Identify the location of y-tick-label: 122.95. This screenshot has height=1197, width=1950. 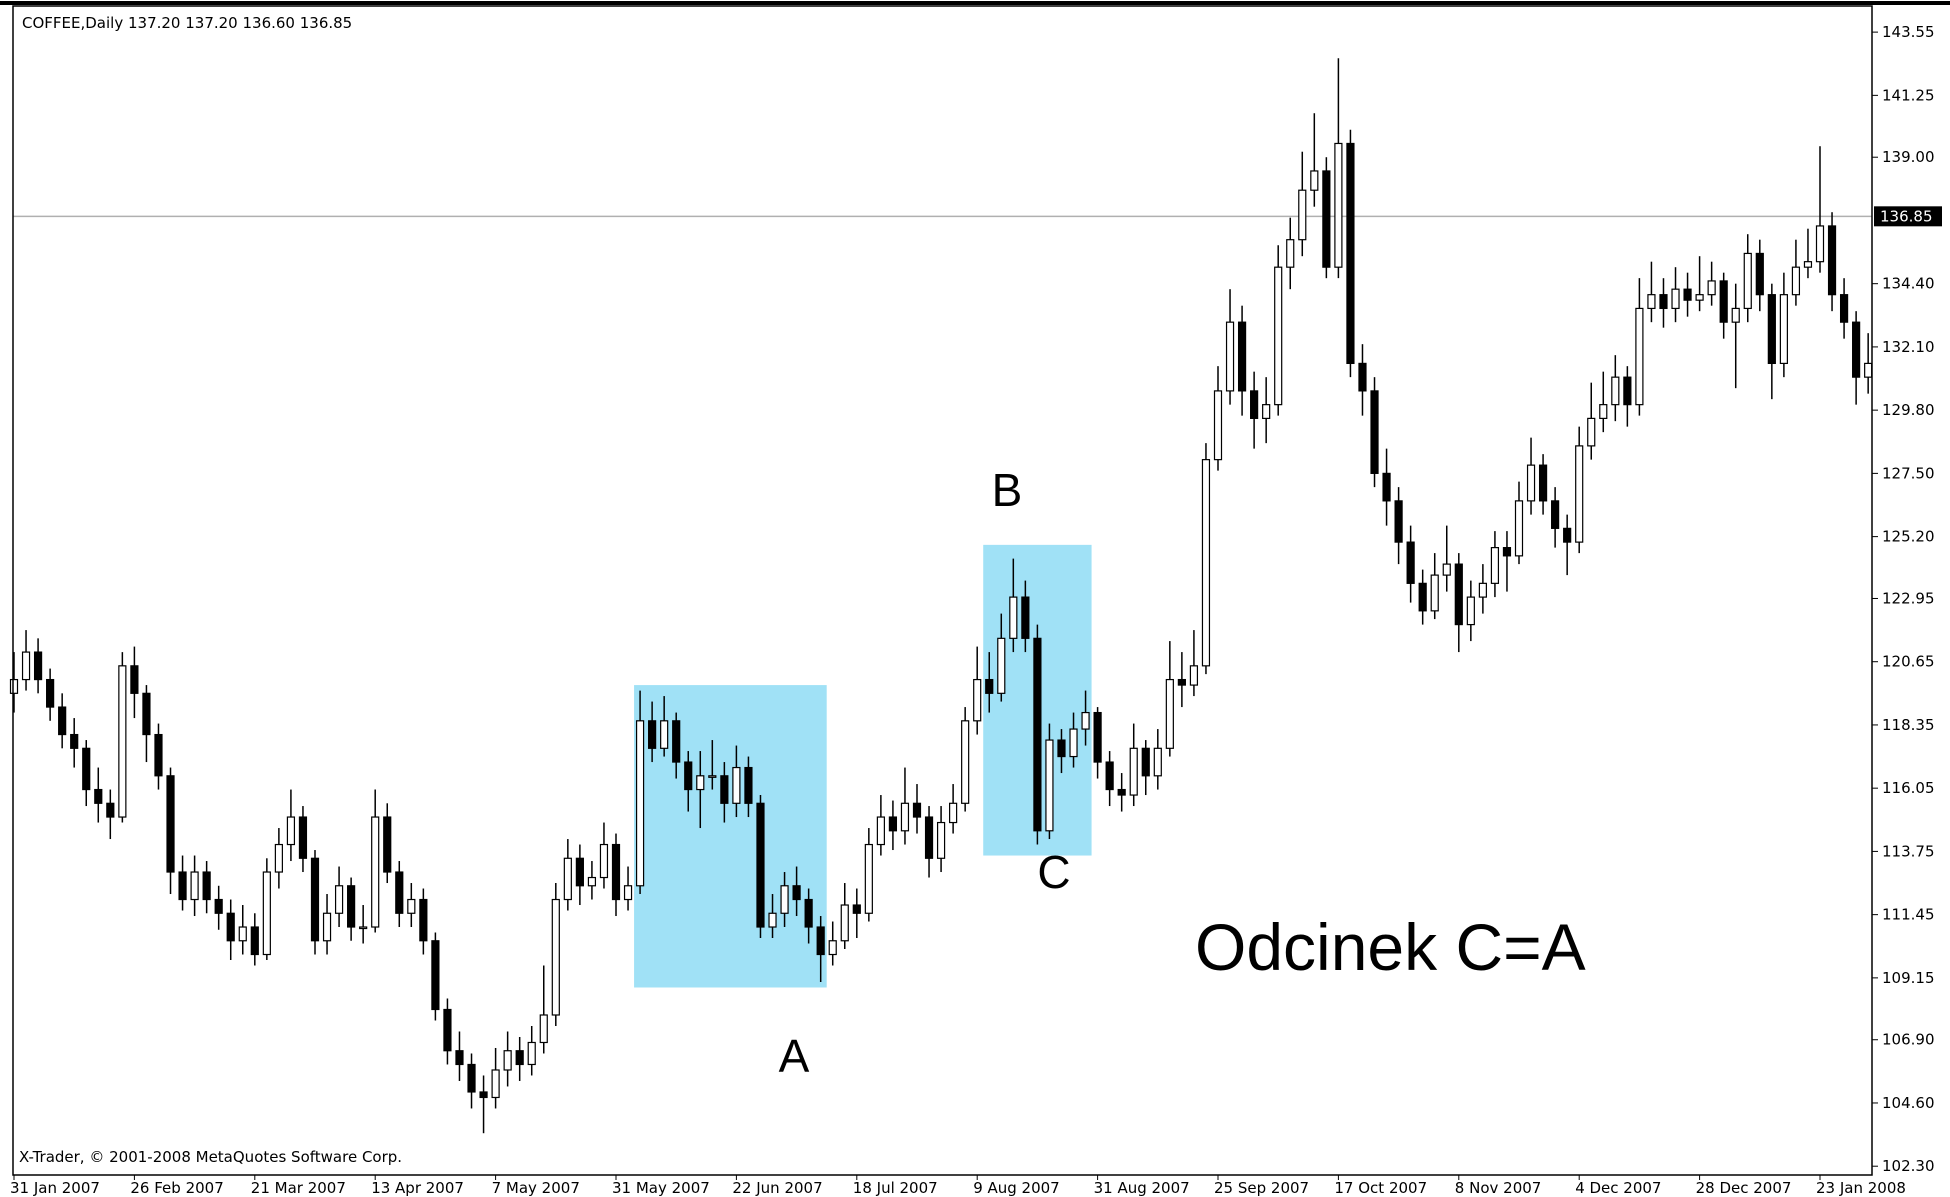
(1908, 598).